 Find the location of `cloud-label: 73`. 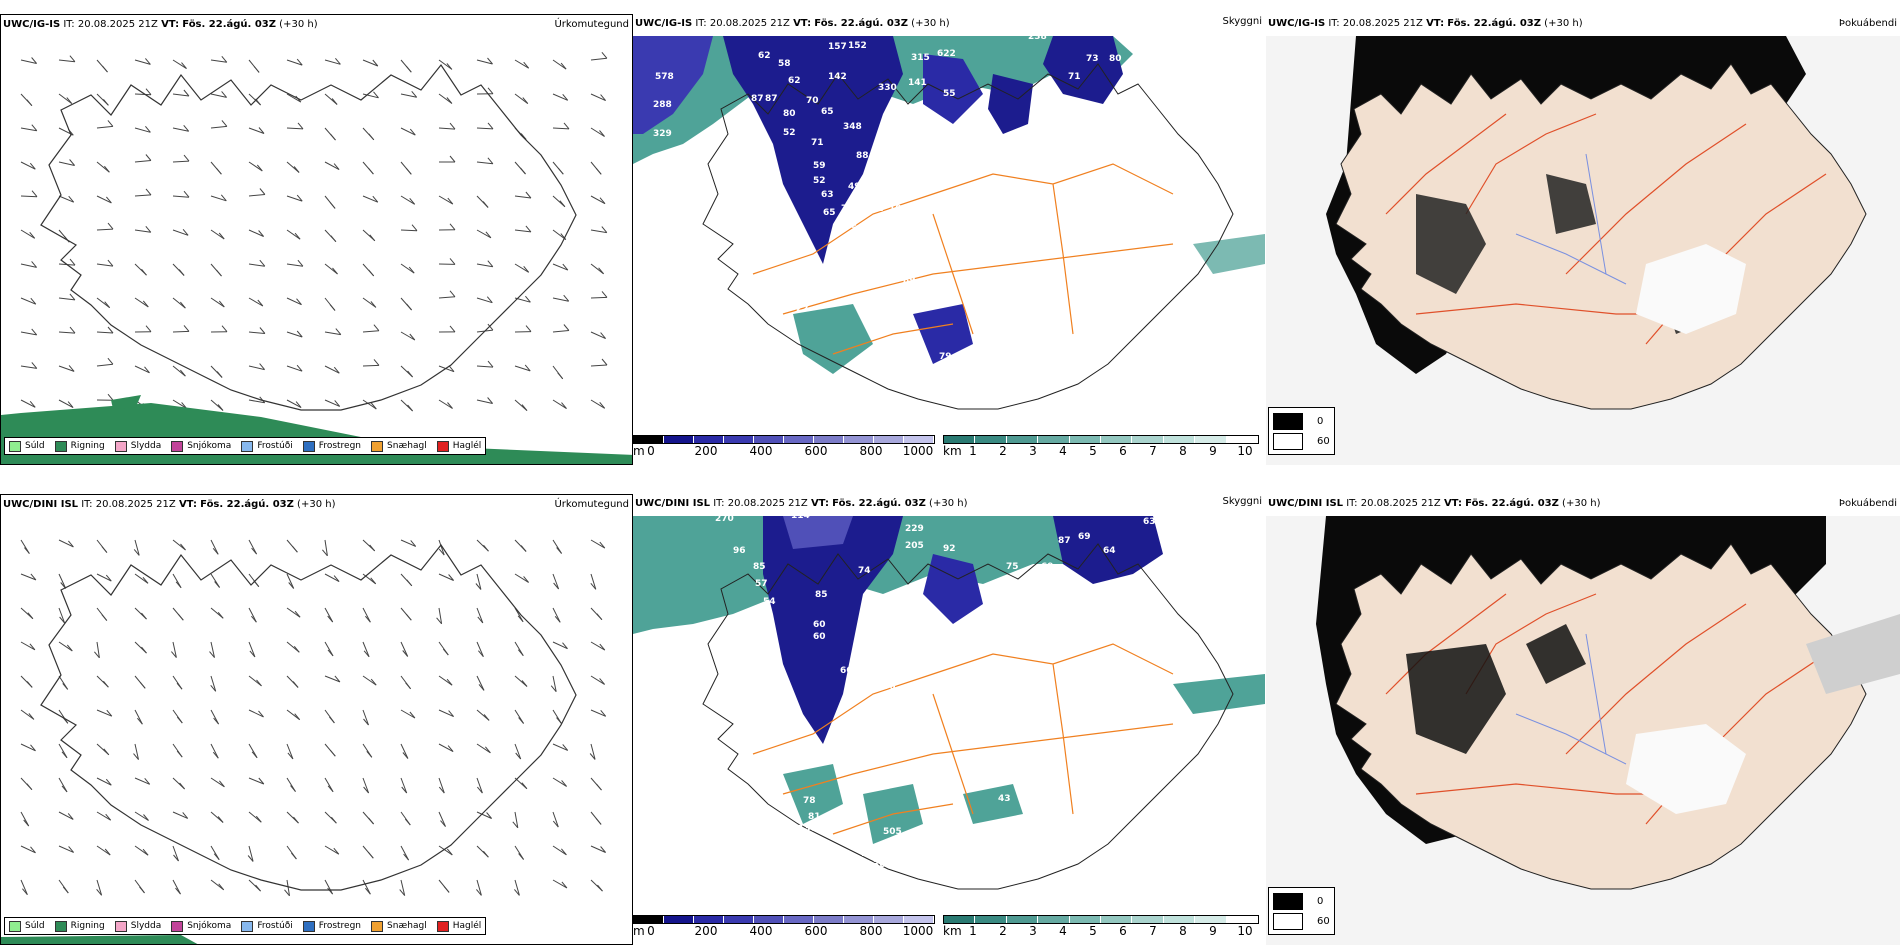

cloud-label: 73 is located at coordinates (1092, 59).